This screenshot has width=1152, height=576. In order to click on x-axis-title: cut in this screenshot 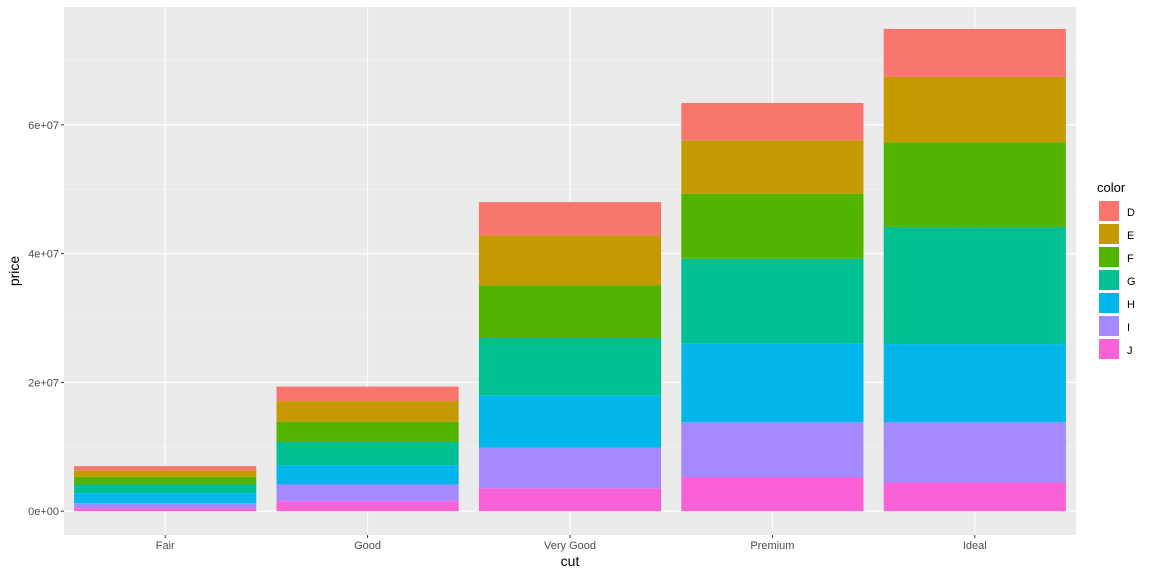, I will do `click(570, 561)`.